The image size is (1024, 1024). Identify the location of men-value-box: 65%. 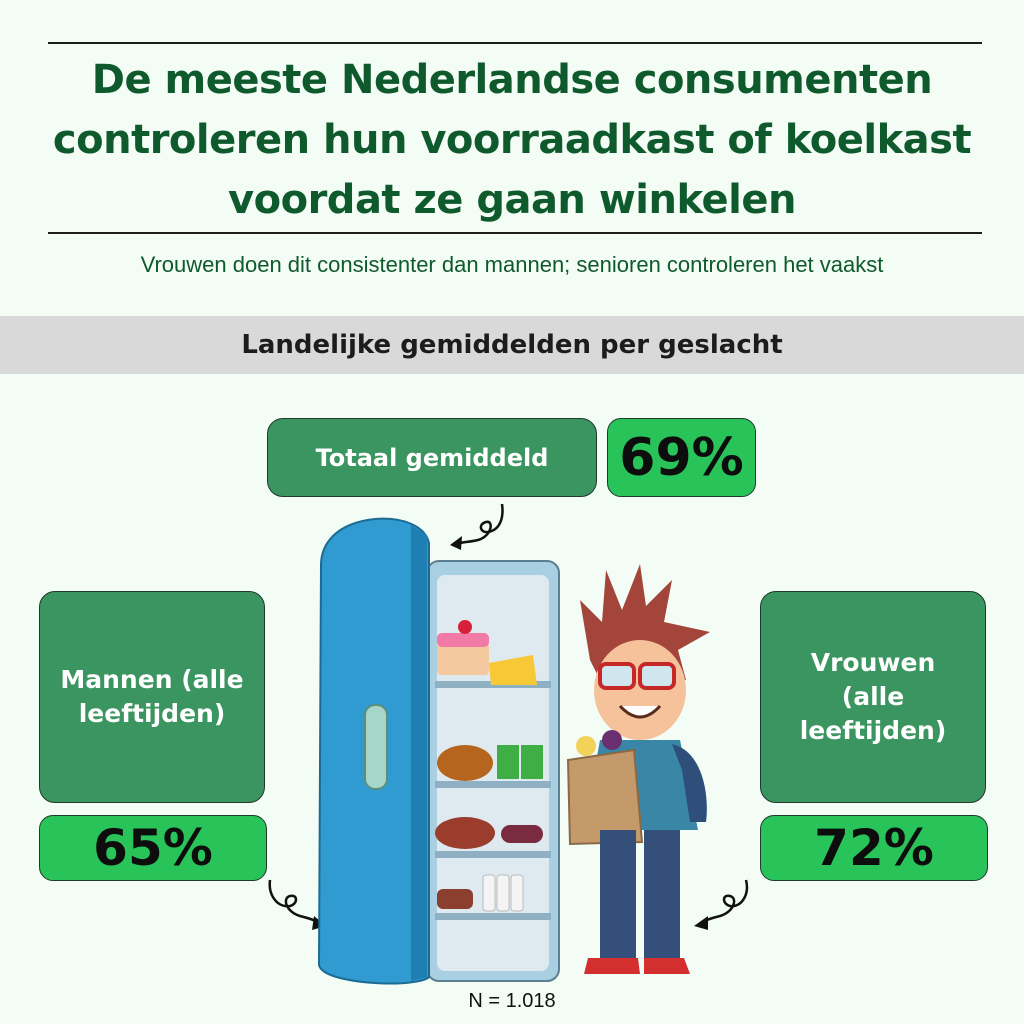
(153, 848).